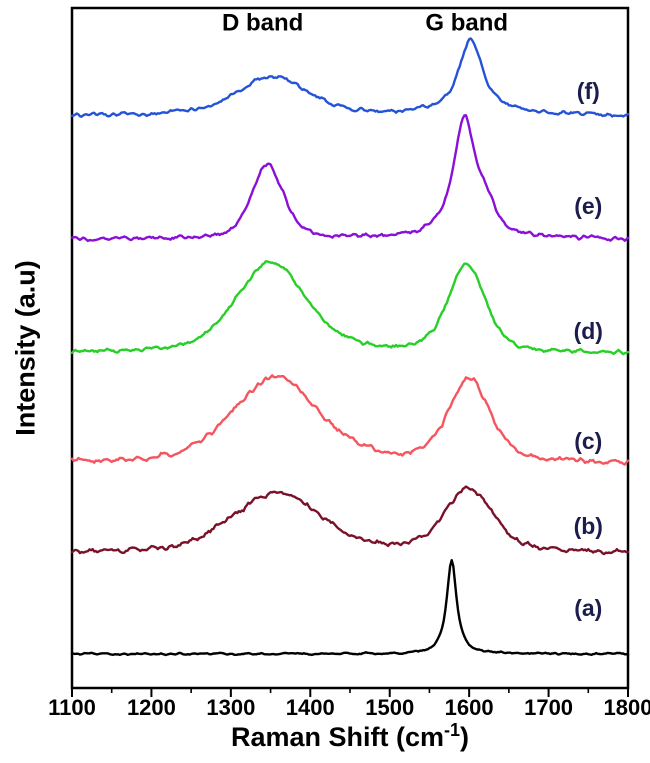 Image resolution: width=650 pixels, height=763 pixels. What do you see at coordinates (588, 526) in the screenshot?
I see `series-label-b: (b)` at bounding box center [588, 526].